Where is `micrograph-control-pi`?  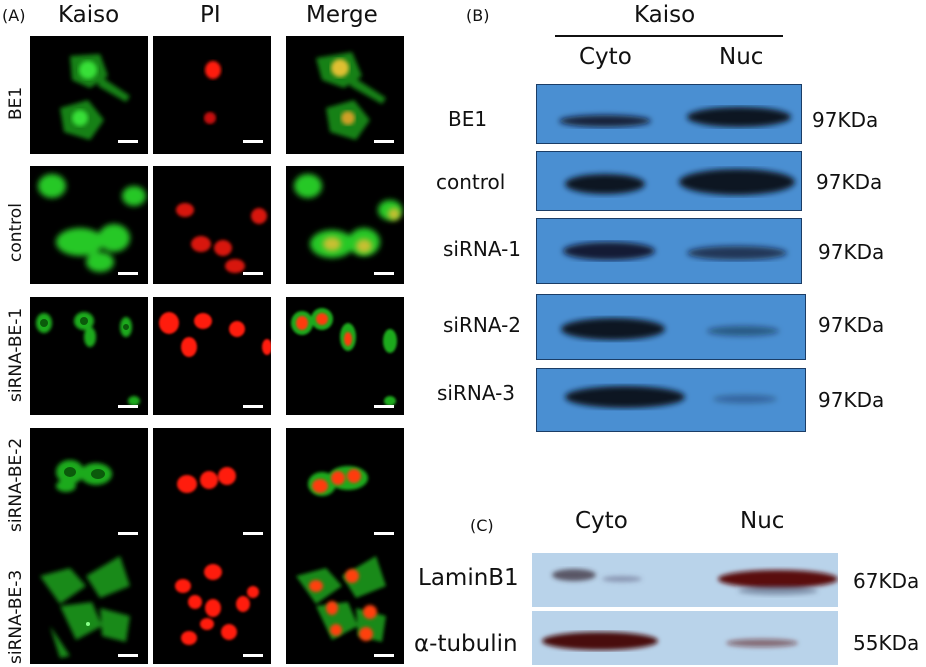 micrograph-control-pi is located at coordinates (212, 225).